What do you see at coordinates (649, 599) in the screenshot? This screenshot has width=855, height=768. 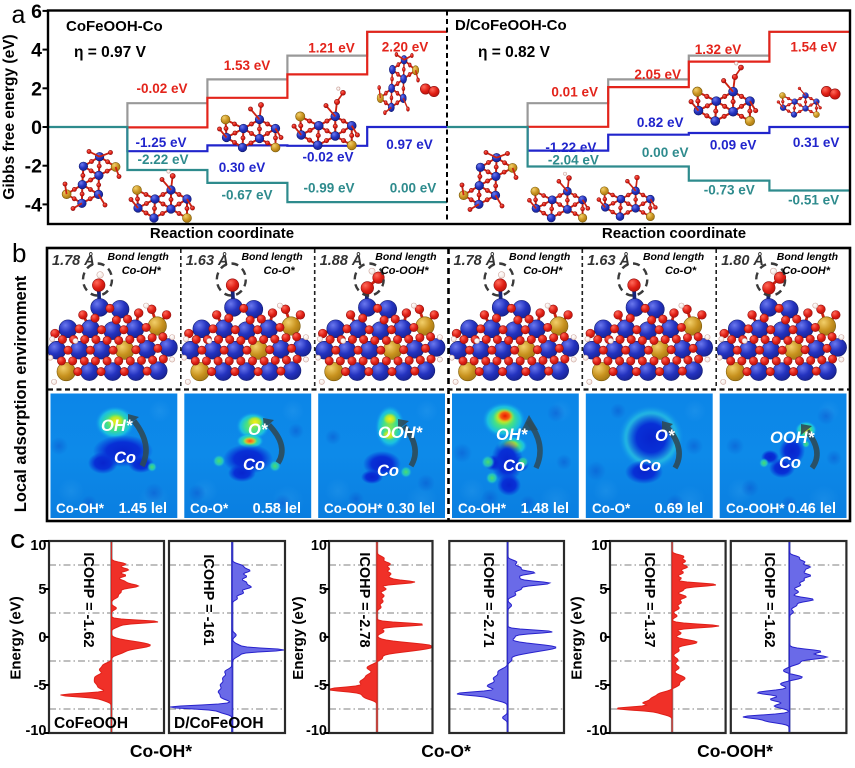 I see `svg-text: ICOHP = -1.37` at bounding box center [649, 599].